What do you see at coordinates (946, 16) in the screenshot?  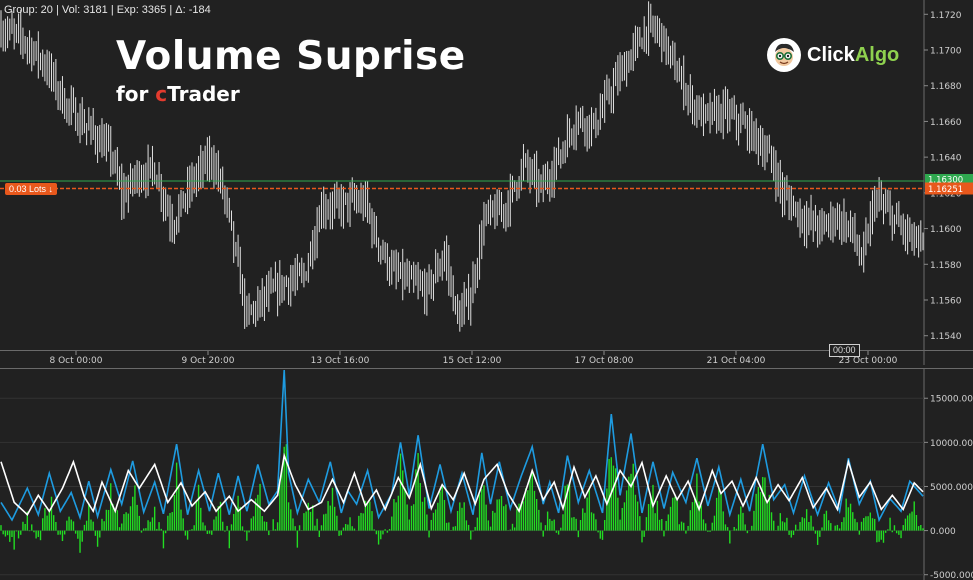 I see `price-tick-label: 1.1720` at bounding box center [946, 16].